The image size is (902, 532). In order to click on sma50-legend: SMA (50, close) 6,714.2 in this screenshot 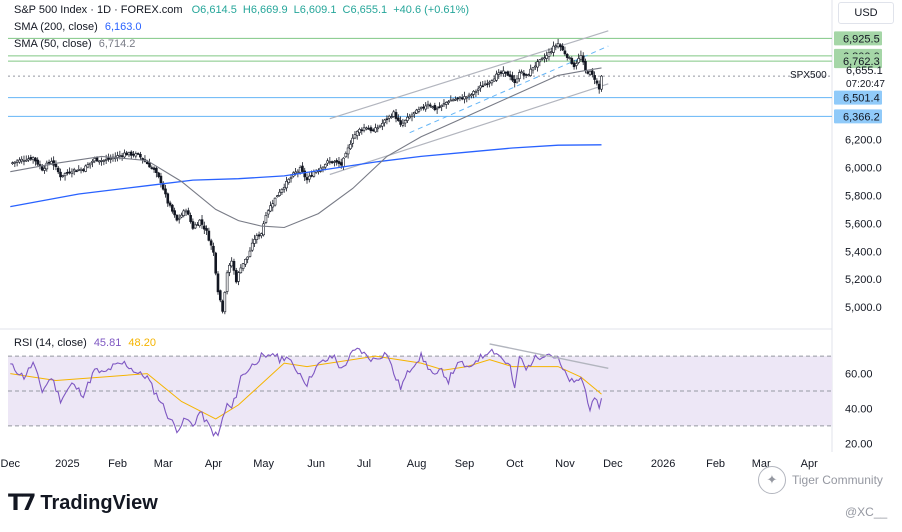, I will do `click(74, 44)`.